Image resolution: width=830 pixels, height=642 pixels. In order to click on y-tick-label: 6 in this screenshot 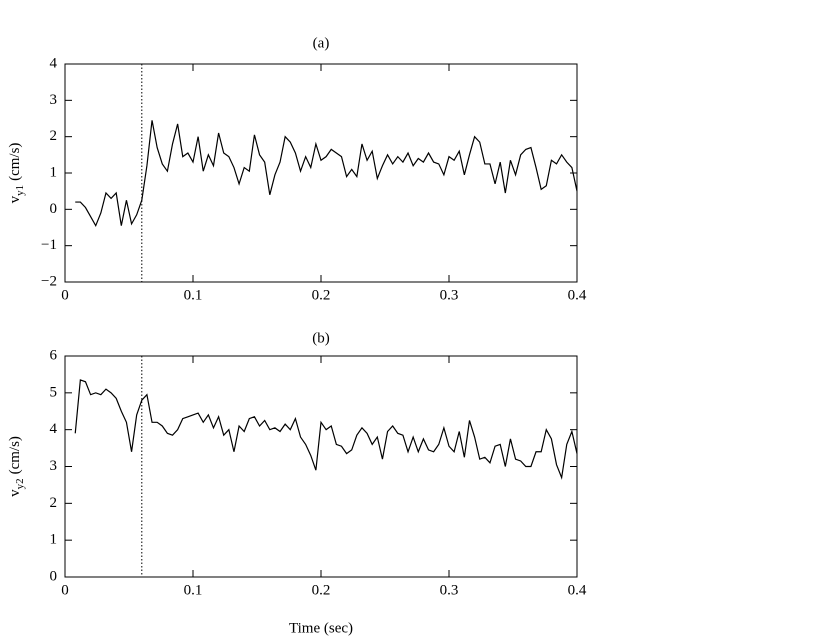, I will do `click(54, 355)`.